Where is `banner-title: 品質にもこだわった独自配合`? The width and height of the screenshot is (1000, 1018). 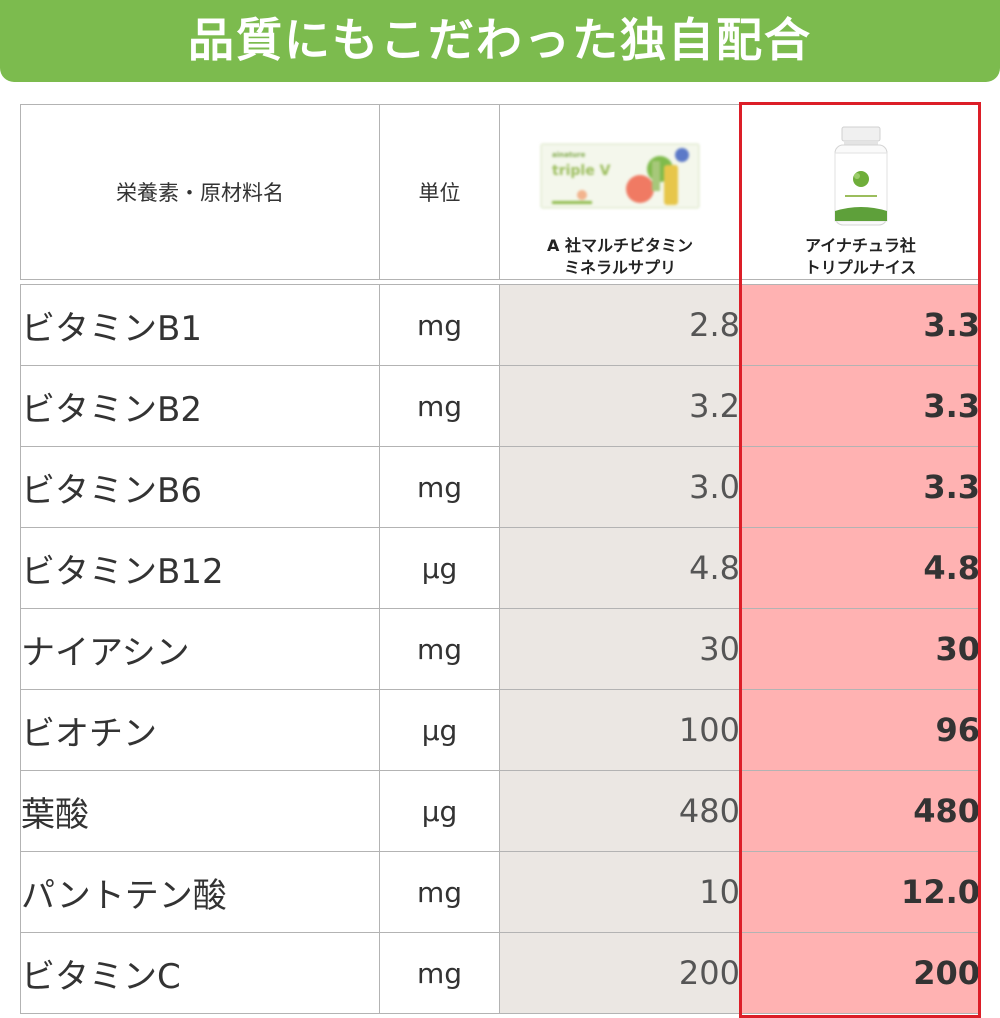 banner-title: 品質にもこだわった独自配合 is located at coordinates (500, 40).